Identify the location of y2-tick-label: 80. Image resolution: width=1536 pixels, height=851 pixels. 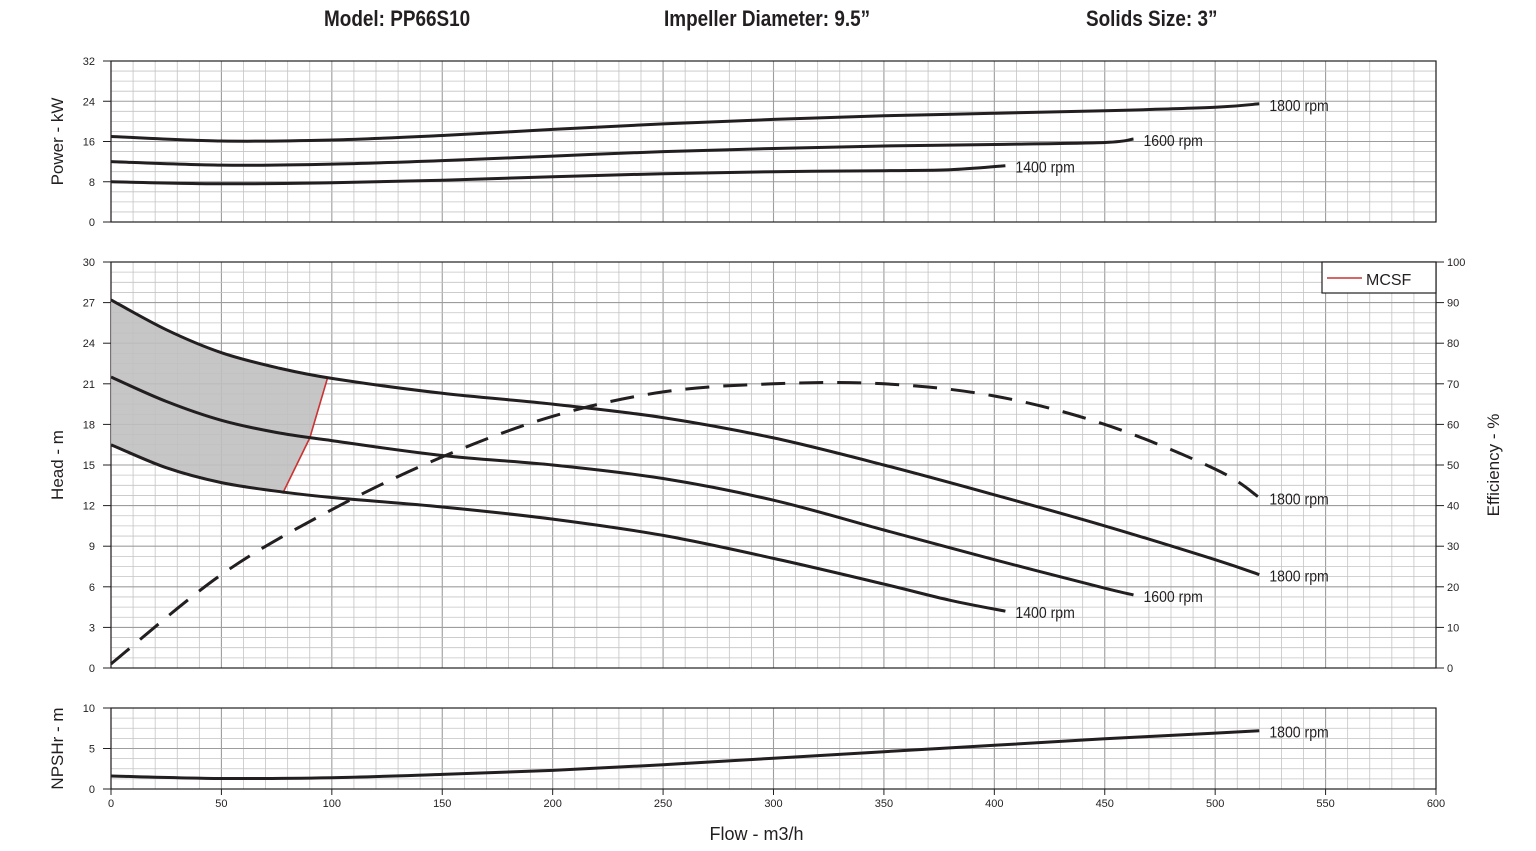
(1453, 344).